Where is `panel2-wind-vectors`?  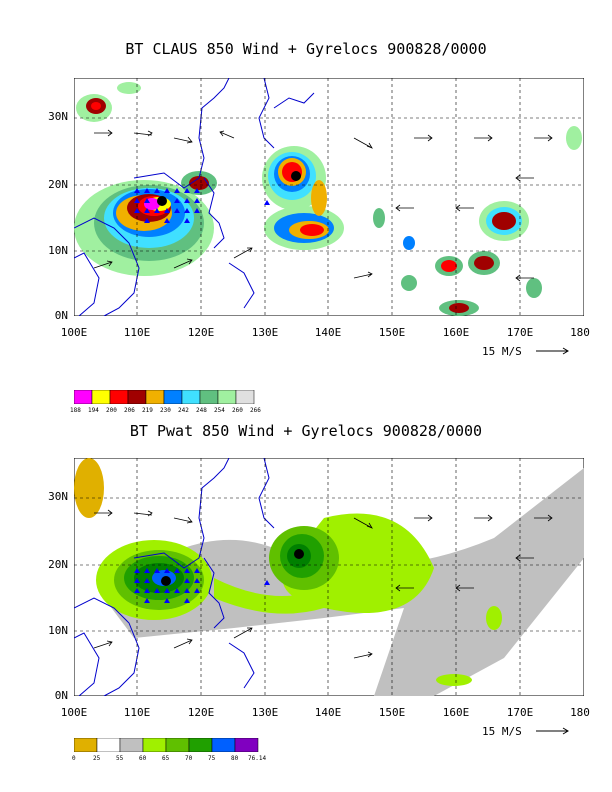 panel2-wind-vectors is located at coordinates (323, 584).